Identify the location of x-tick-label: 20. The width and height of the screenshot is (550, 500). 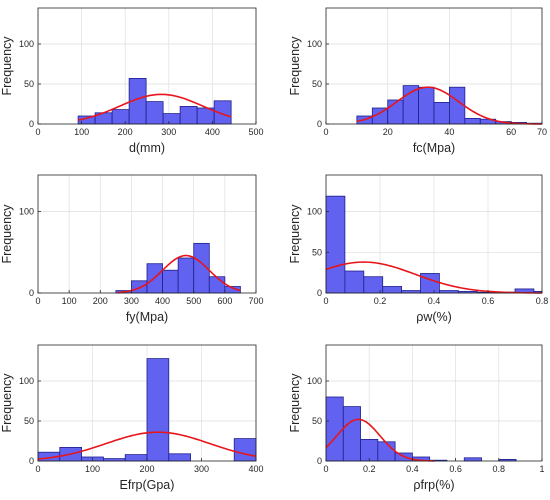
(388, 132).